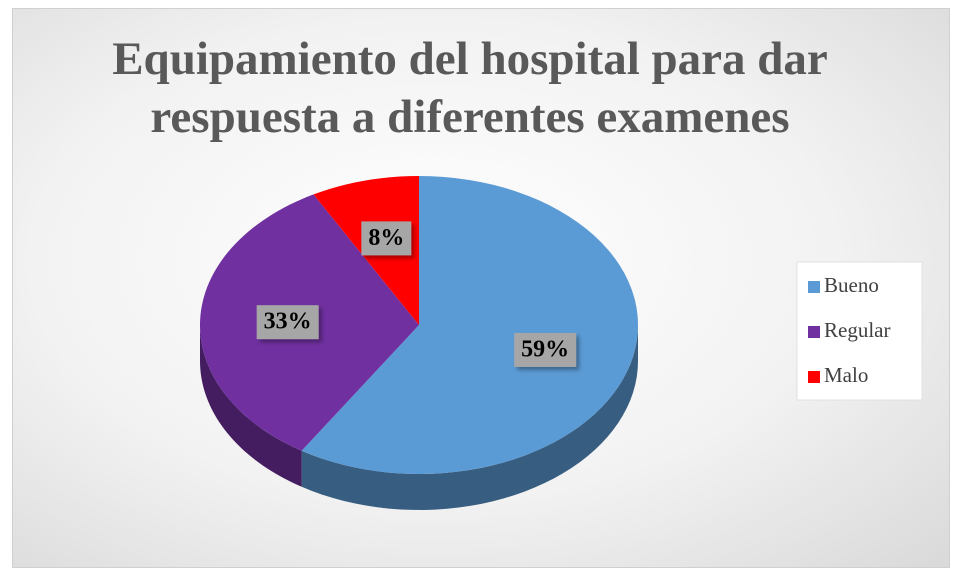 The height and width of the screenshot is (579, 961). Describe the element at coordinates (857, 330) in the screenshot. I see `legend-label: Regular` at that location.